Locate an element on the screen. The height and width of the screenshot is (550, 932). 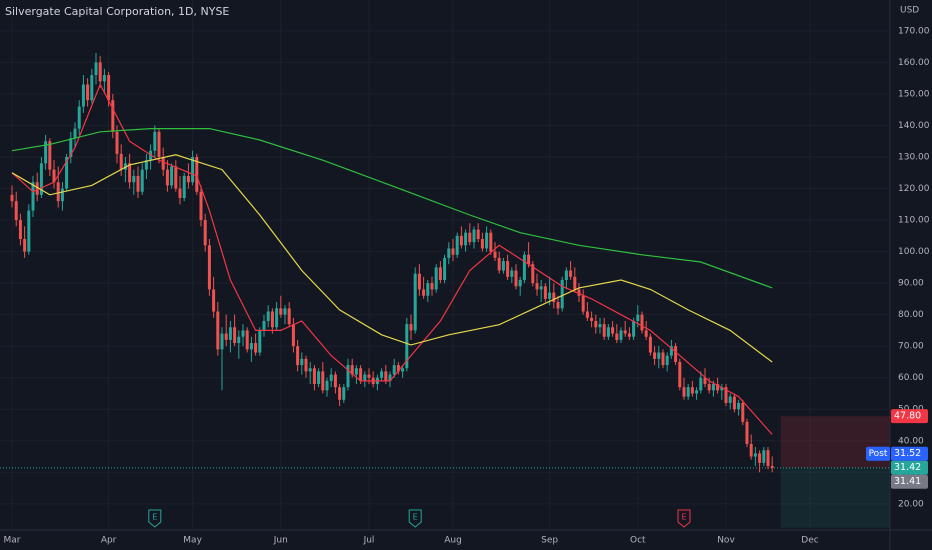
x-tick-label: Dec is located at coordinates (809, 541).